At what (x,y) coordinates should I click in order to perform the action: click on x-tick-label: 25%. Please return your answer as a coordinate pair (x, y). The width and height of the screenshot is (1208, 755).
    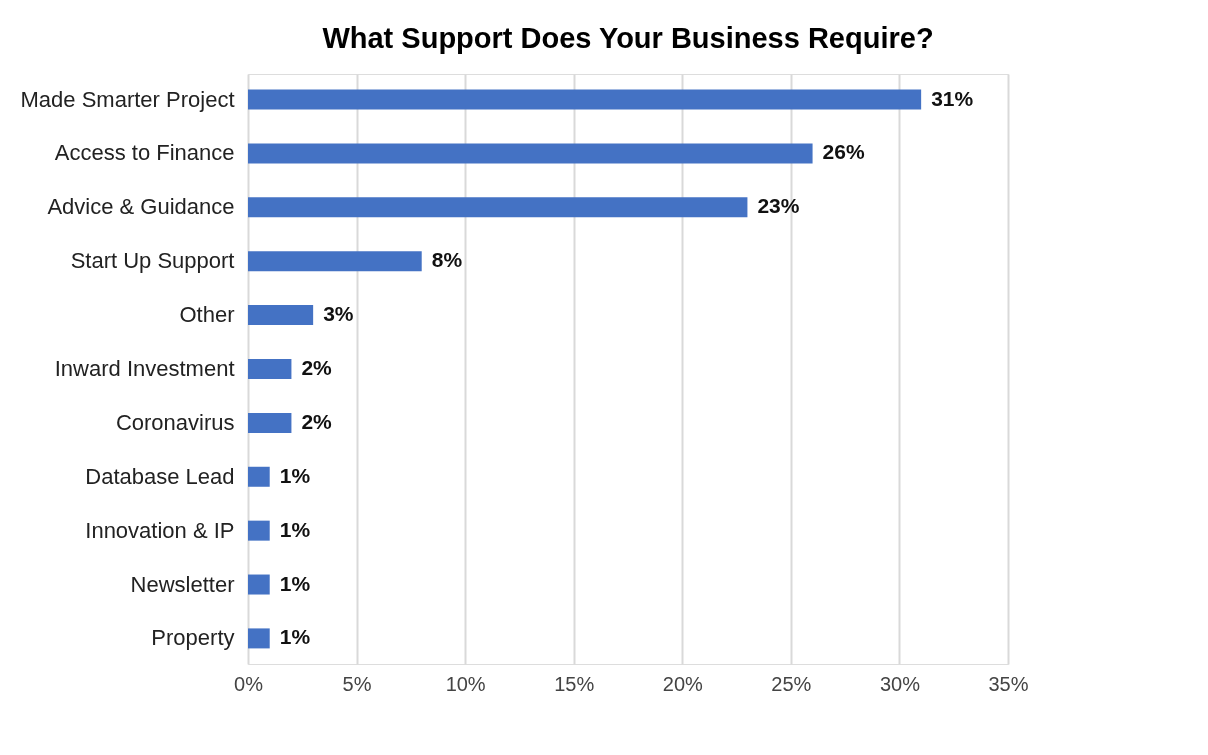
    Looking at the image, I should click on (791, 683).